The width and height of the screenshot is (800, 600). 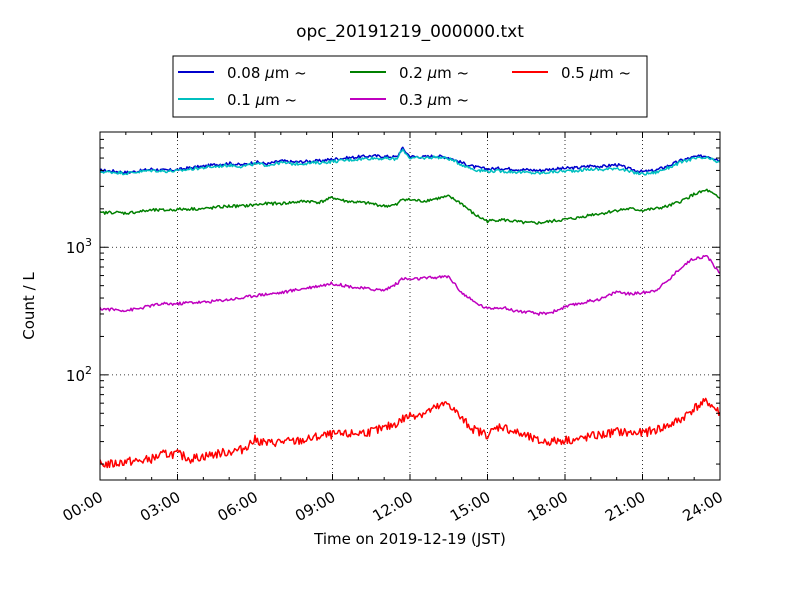 What do you see at coordinates (29, 306) in the screenshot?
I see `y-axis-label: Count / L` at bounding box center [29, 306].